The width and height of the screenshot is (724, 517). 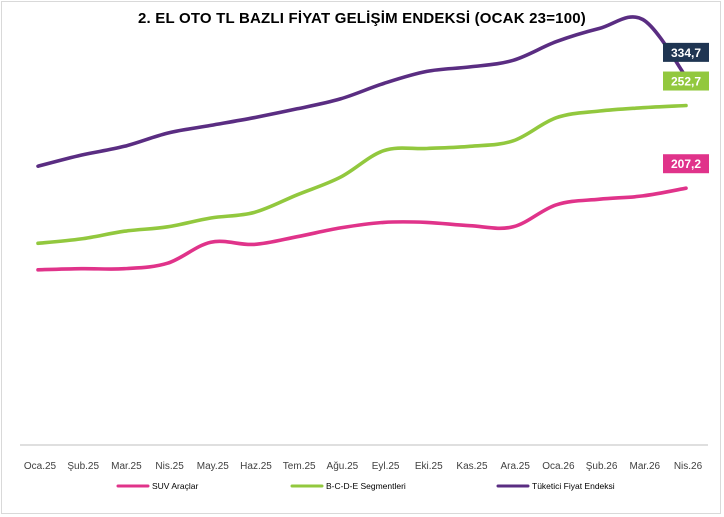 I want to click on x-tick-label: Şub.26, so click(x=602, y=466).